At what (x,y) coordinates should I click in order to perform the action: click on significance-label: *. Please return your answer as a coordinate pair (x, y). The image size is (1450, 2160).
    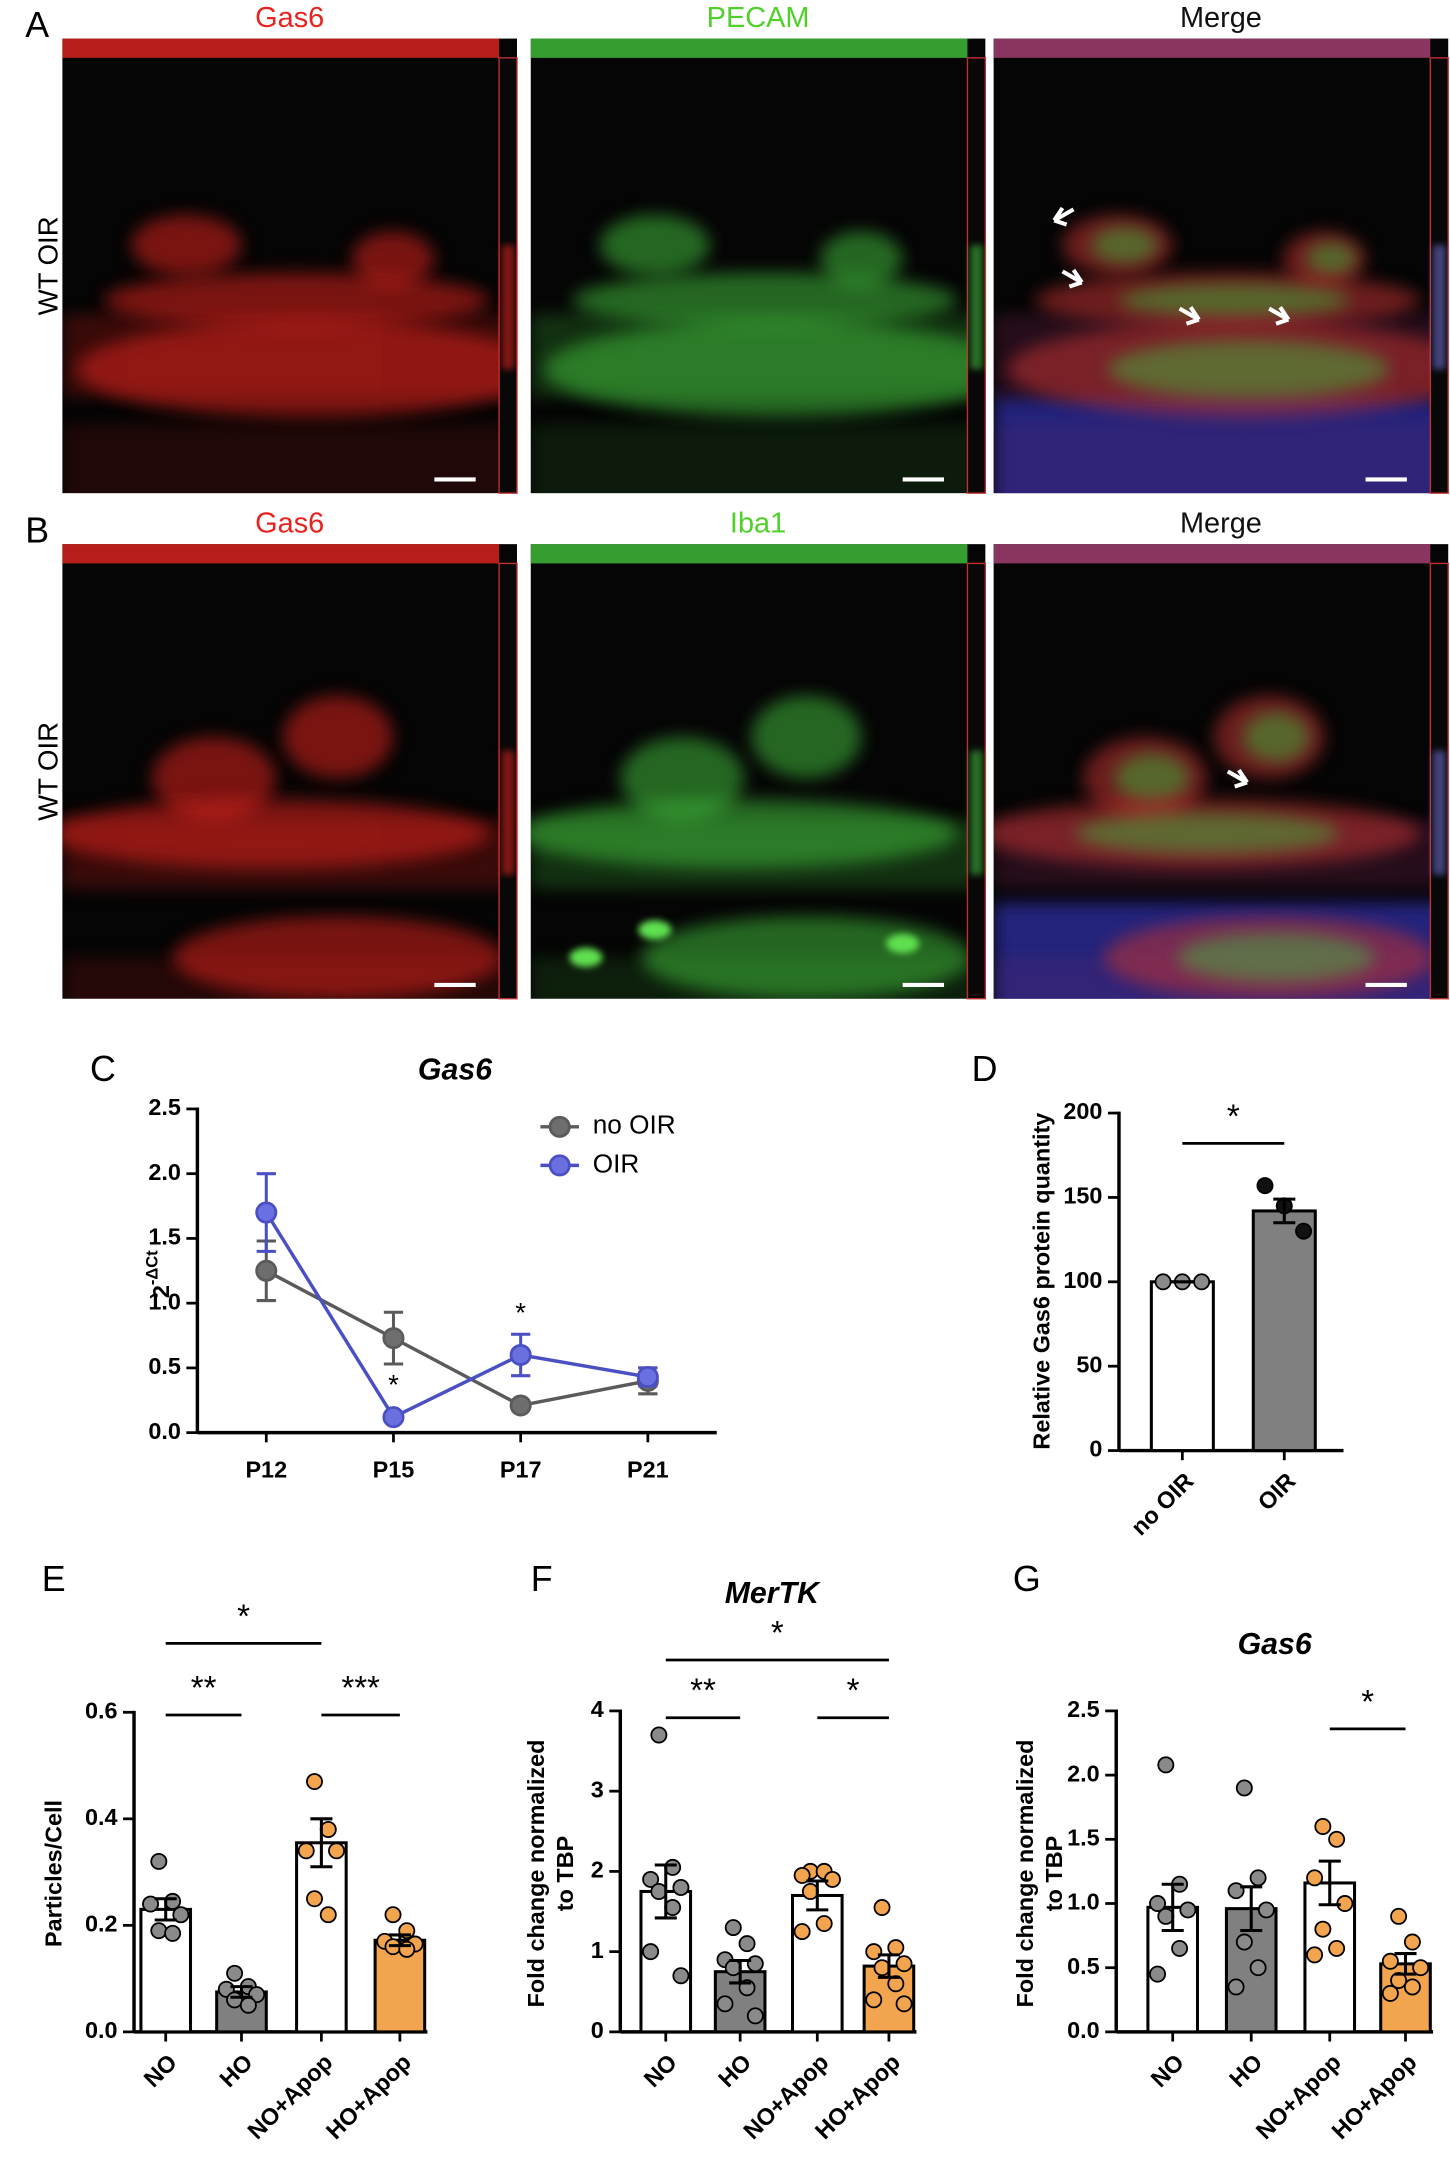
    Looking at the image, I should click on (853, 1691).